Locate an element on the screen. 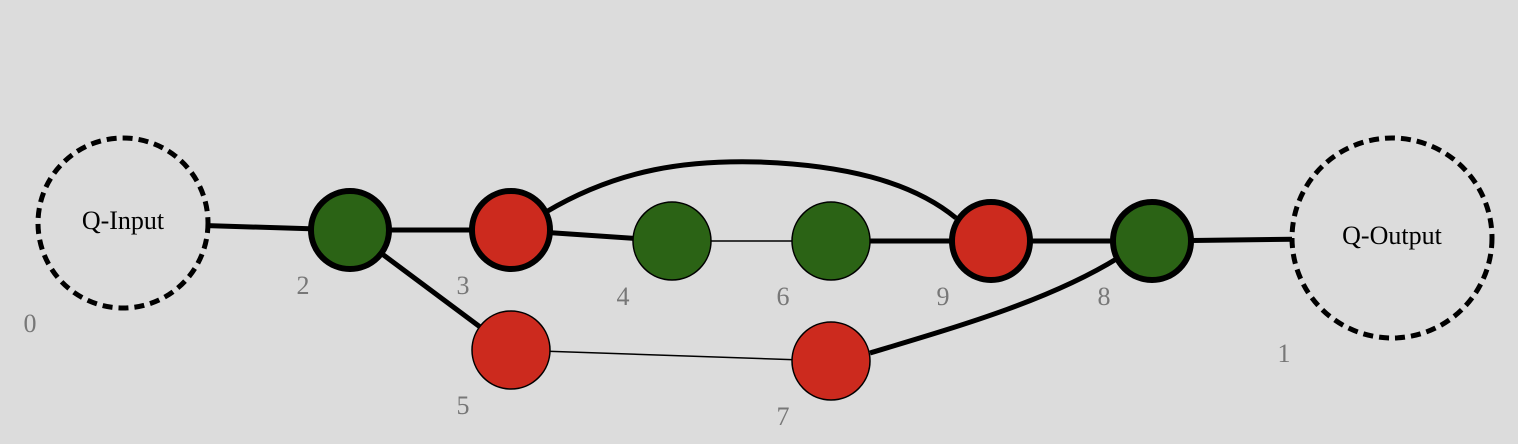  boundary-node-0: Q-Input is located at coordinates (123, 223).